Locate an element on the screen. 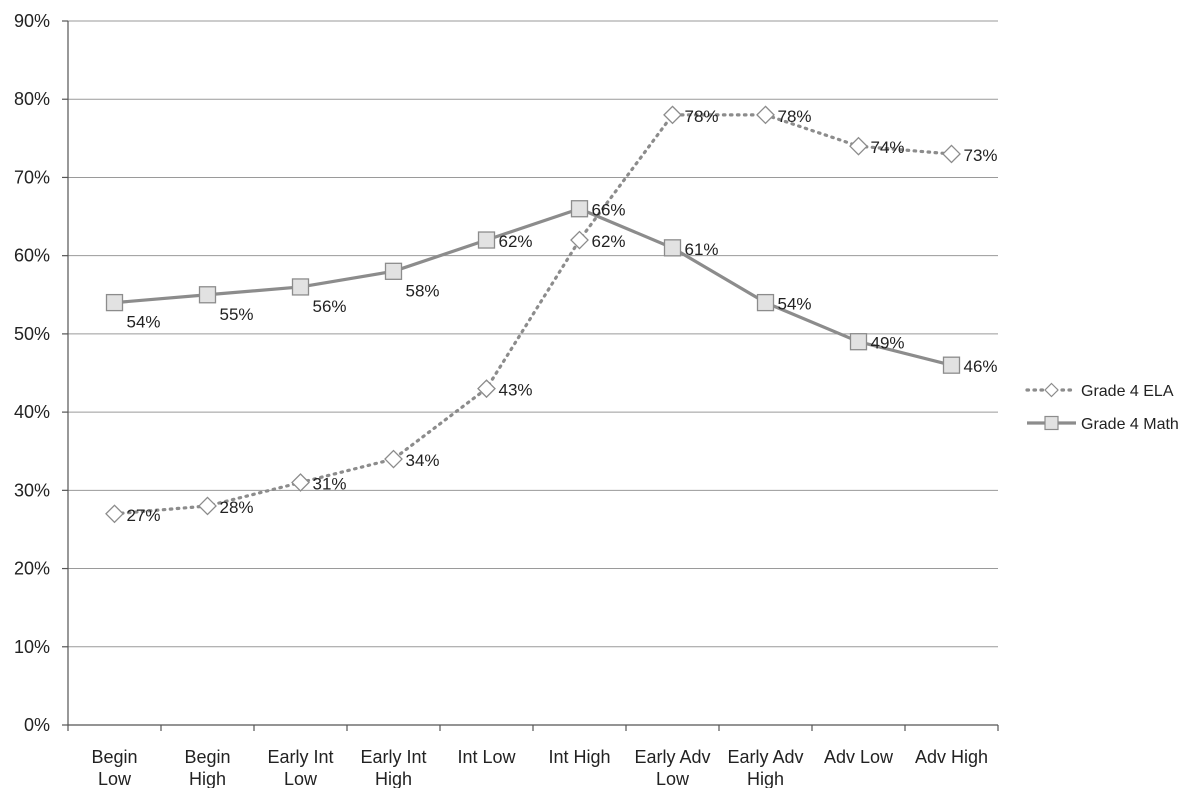 The height and width of the screenshot is (788, 1198). y-tick-label: 0% is located at coordinates (37, 725).